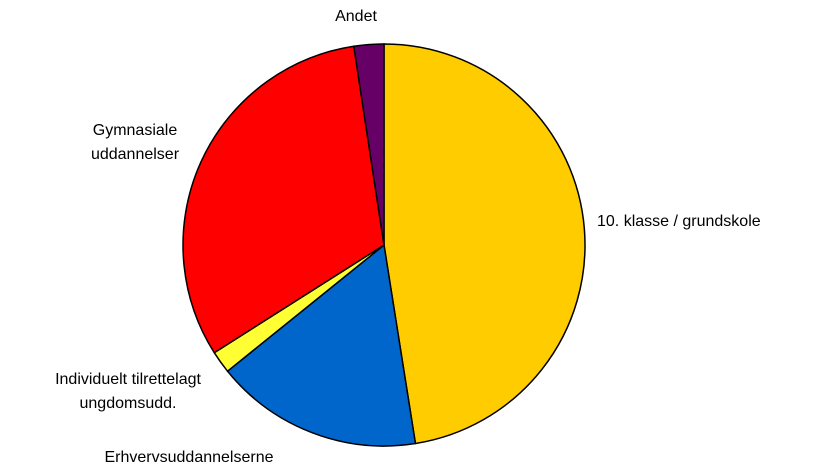 This screenshot has height=472, width=824. Describe the element at coordinates (679, 221) in the screenshot. I see `slice-label: 10. klasse / grundskole` at that location.